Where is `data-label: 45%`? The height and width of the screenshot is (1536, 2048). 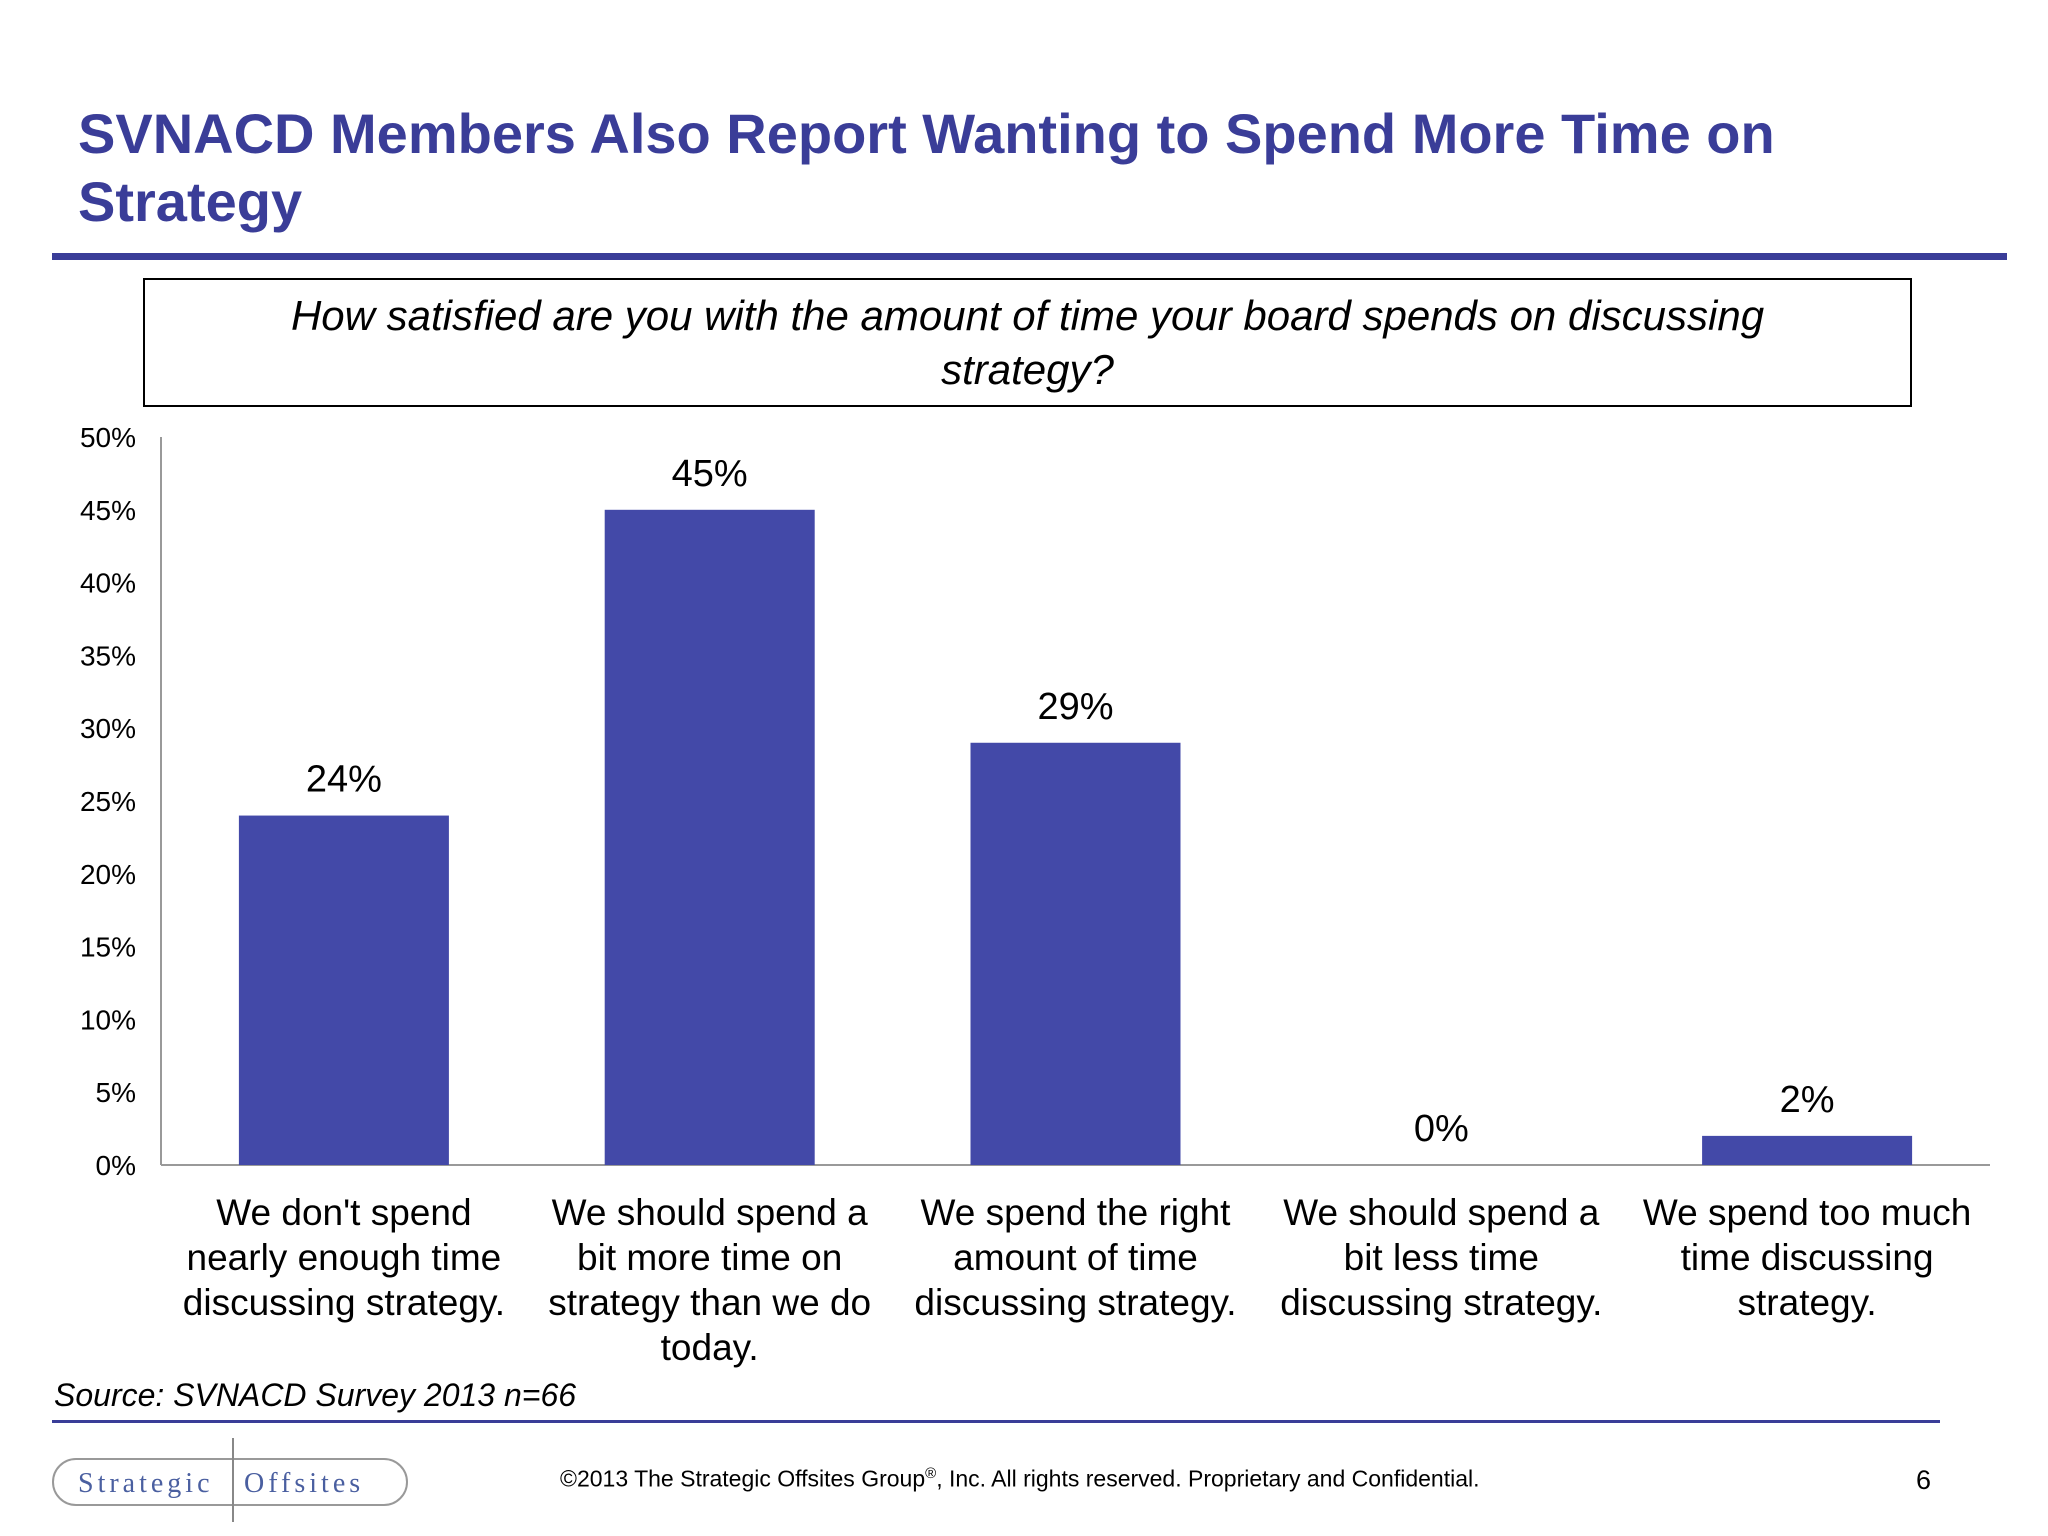
data-label: 45% is located at coordinates (710, 474).